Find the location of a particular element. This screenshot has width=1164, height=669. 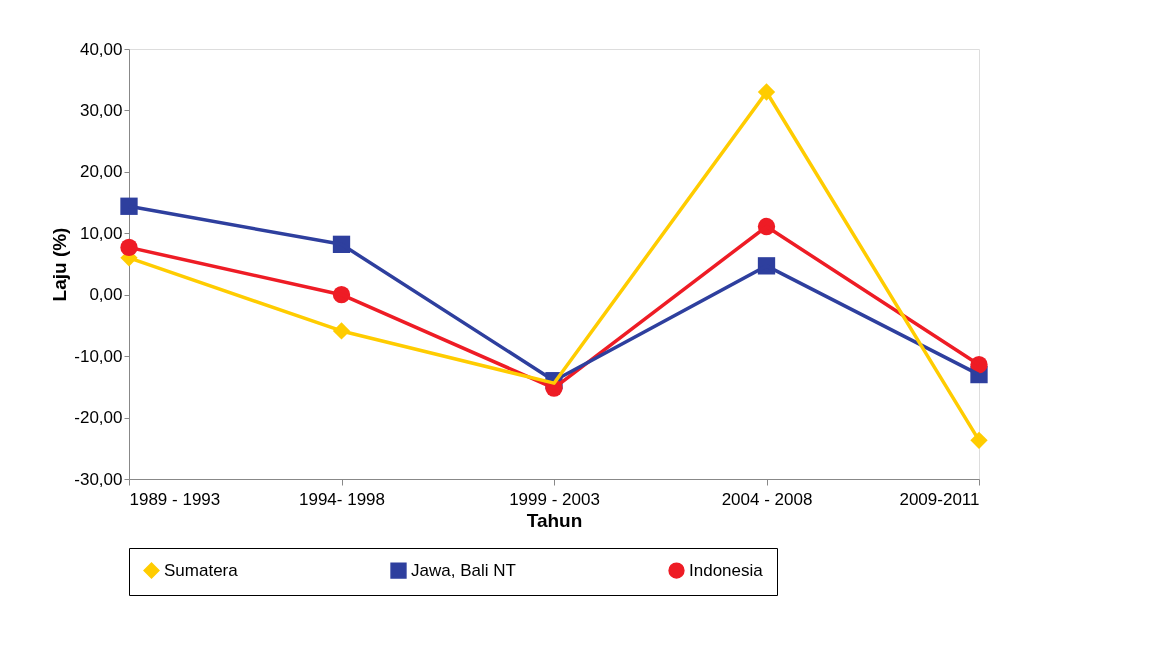

y-tick-label: -10,00 is located at coordinates (98, 356).